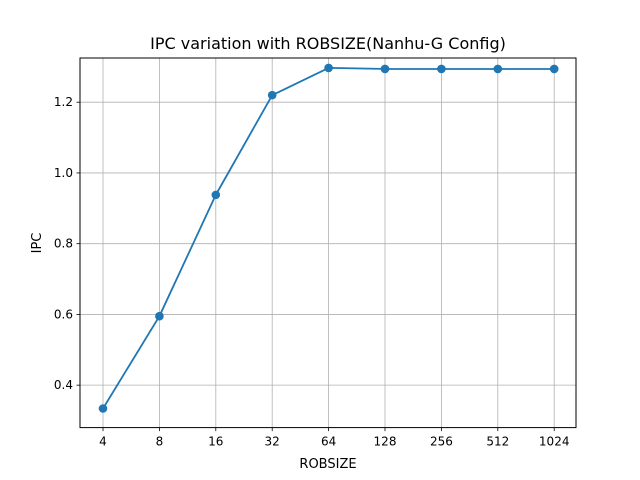 The width and height of the screenshot is (640, 480). I want to click on x-tick-label: 1024, so click(554, 442).